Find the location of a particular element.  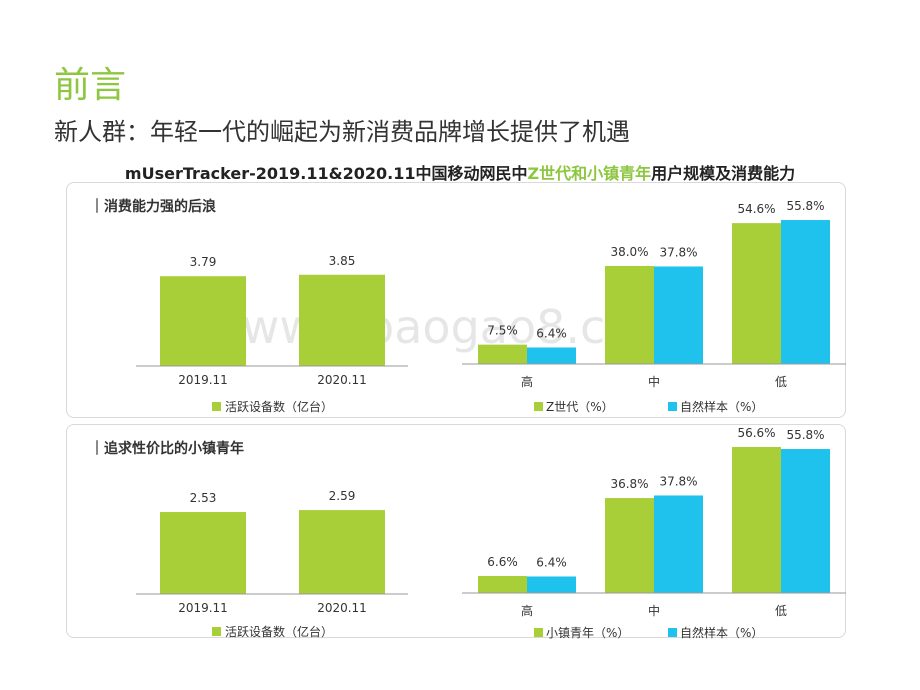

legend-label-dist: Z世代（%） is located at coordinates (580, 407).